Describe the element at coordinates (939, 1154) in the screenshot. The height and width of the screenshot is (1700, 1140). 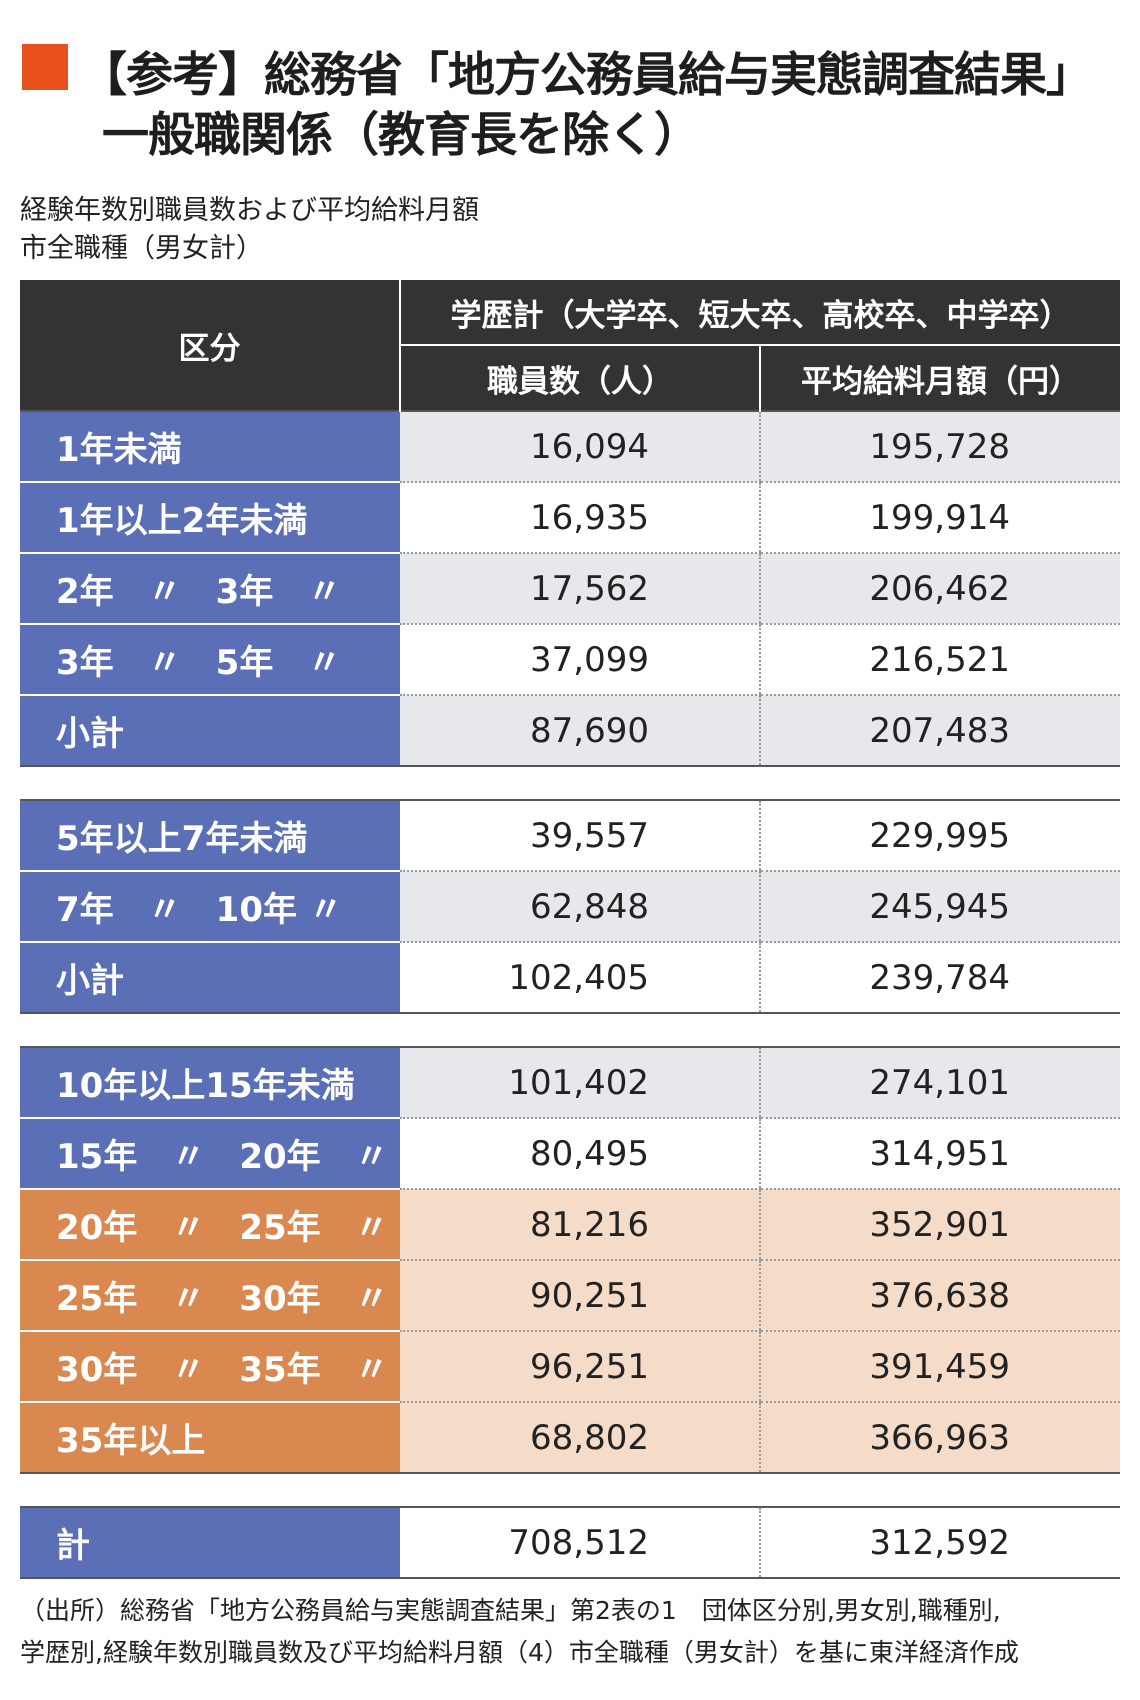
I see `average-salary-cell: 314,951` at that location.